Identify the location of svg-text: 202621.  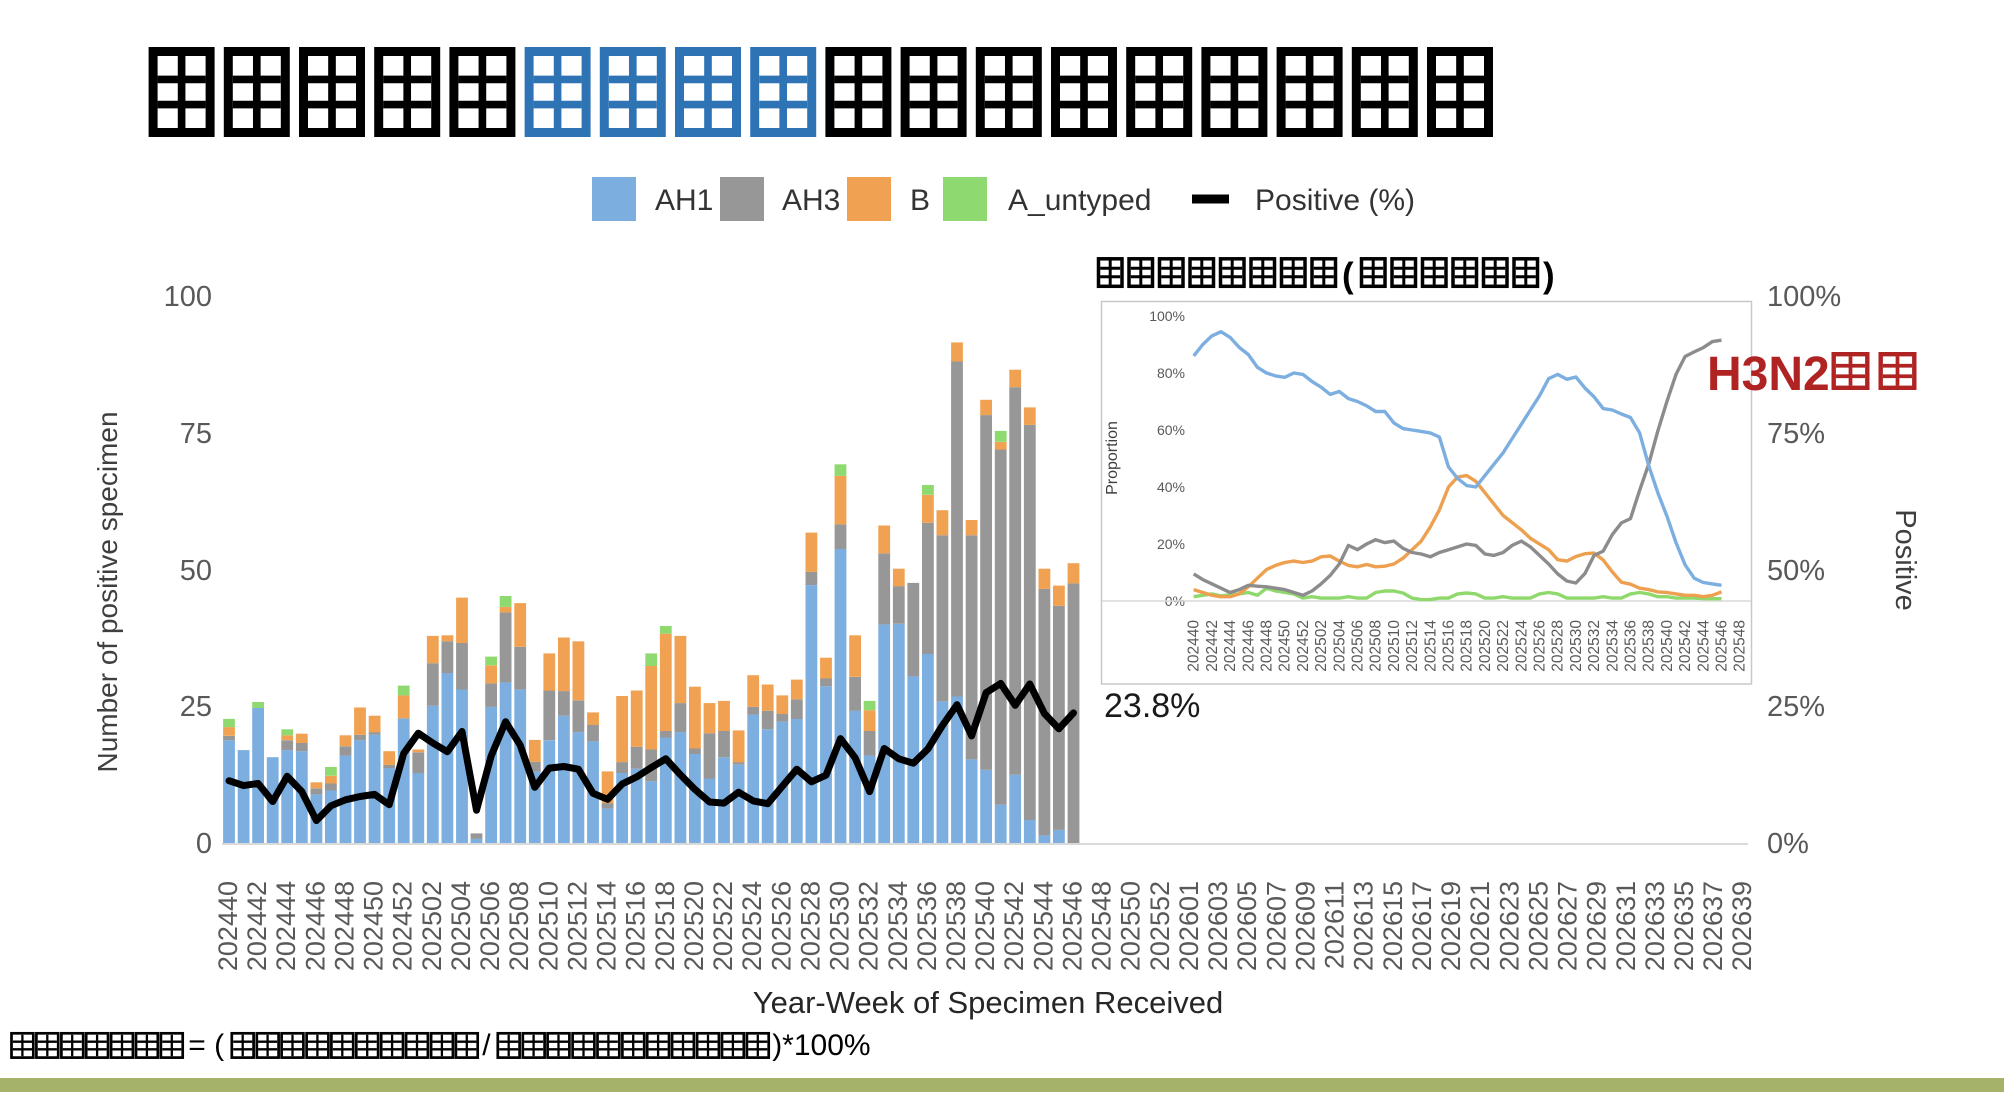
(1480, 926).